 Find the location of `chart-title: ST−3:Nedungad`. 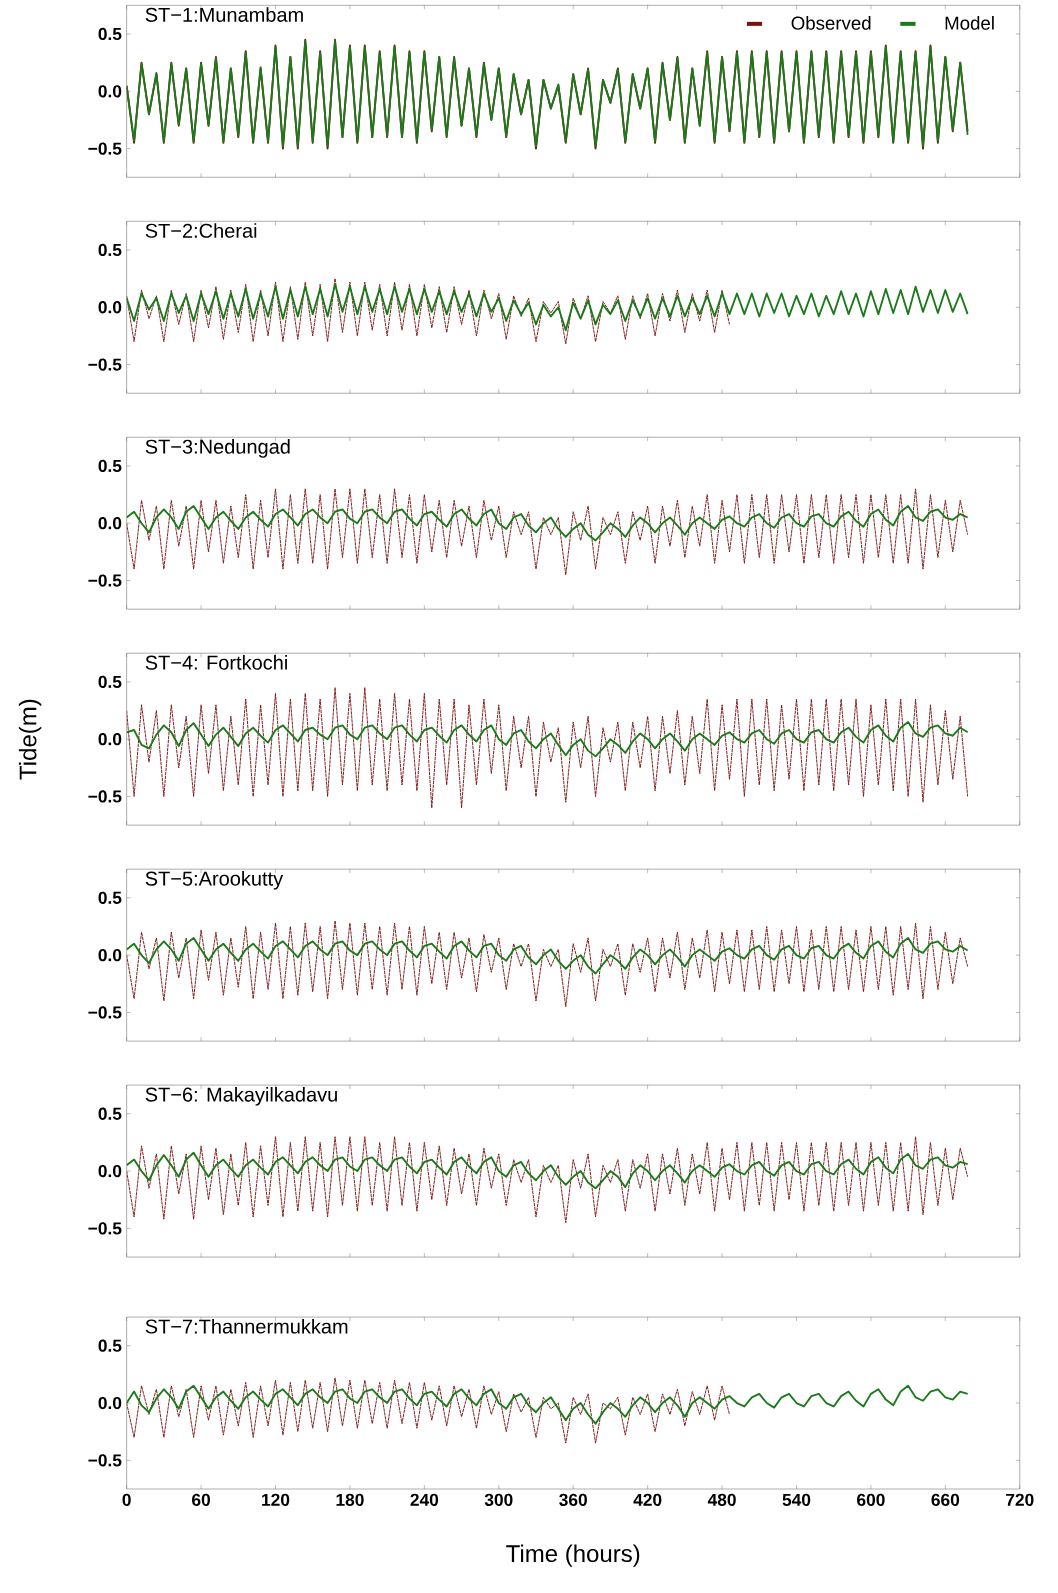

chart-title: ST−3:Nedungad is located at coordinates (217, 448).